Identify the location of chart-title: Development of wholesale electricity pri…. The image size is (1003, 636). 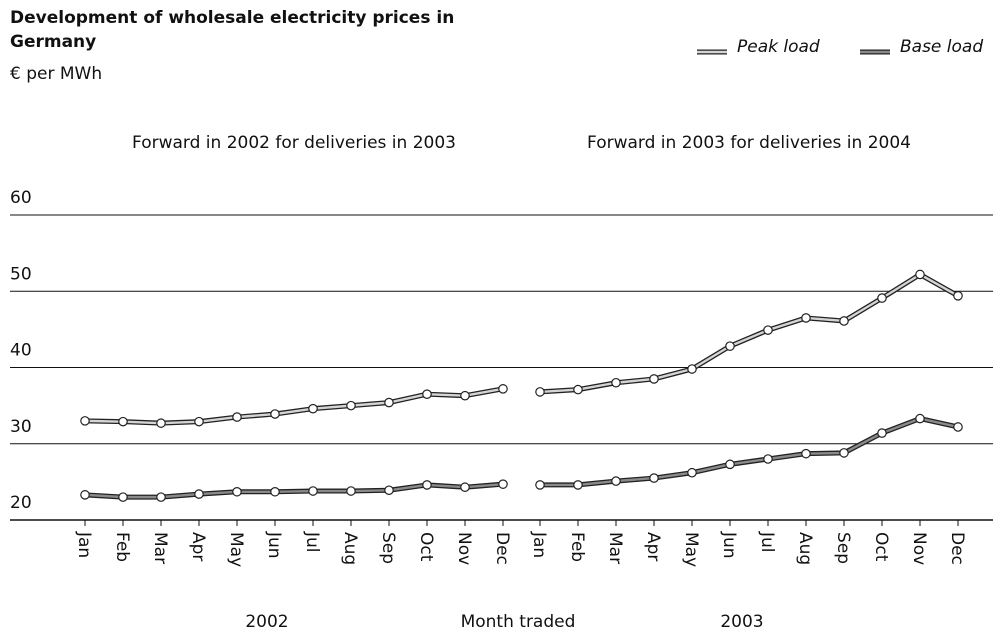
(232, 30).